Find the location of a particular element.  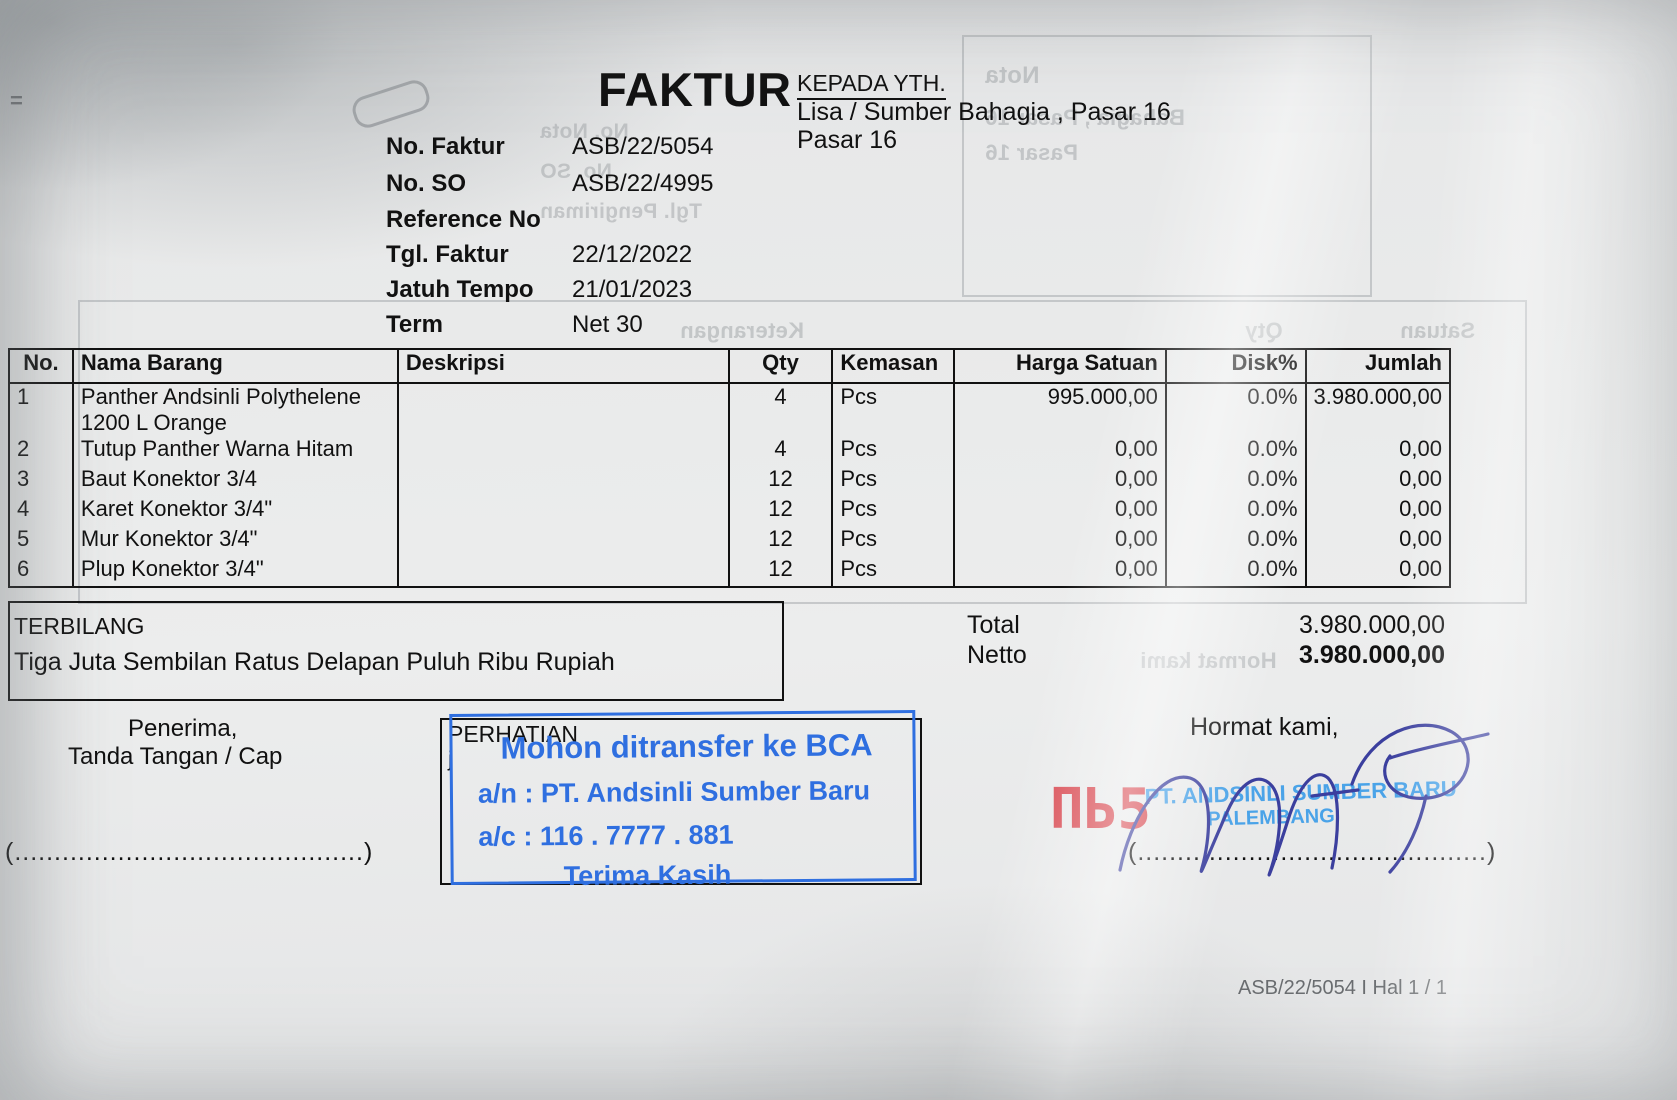

bleed-through-recipient2: Pasar 16 is located at coordinates (1031, 152).